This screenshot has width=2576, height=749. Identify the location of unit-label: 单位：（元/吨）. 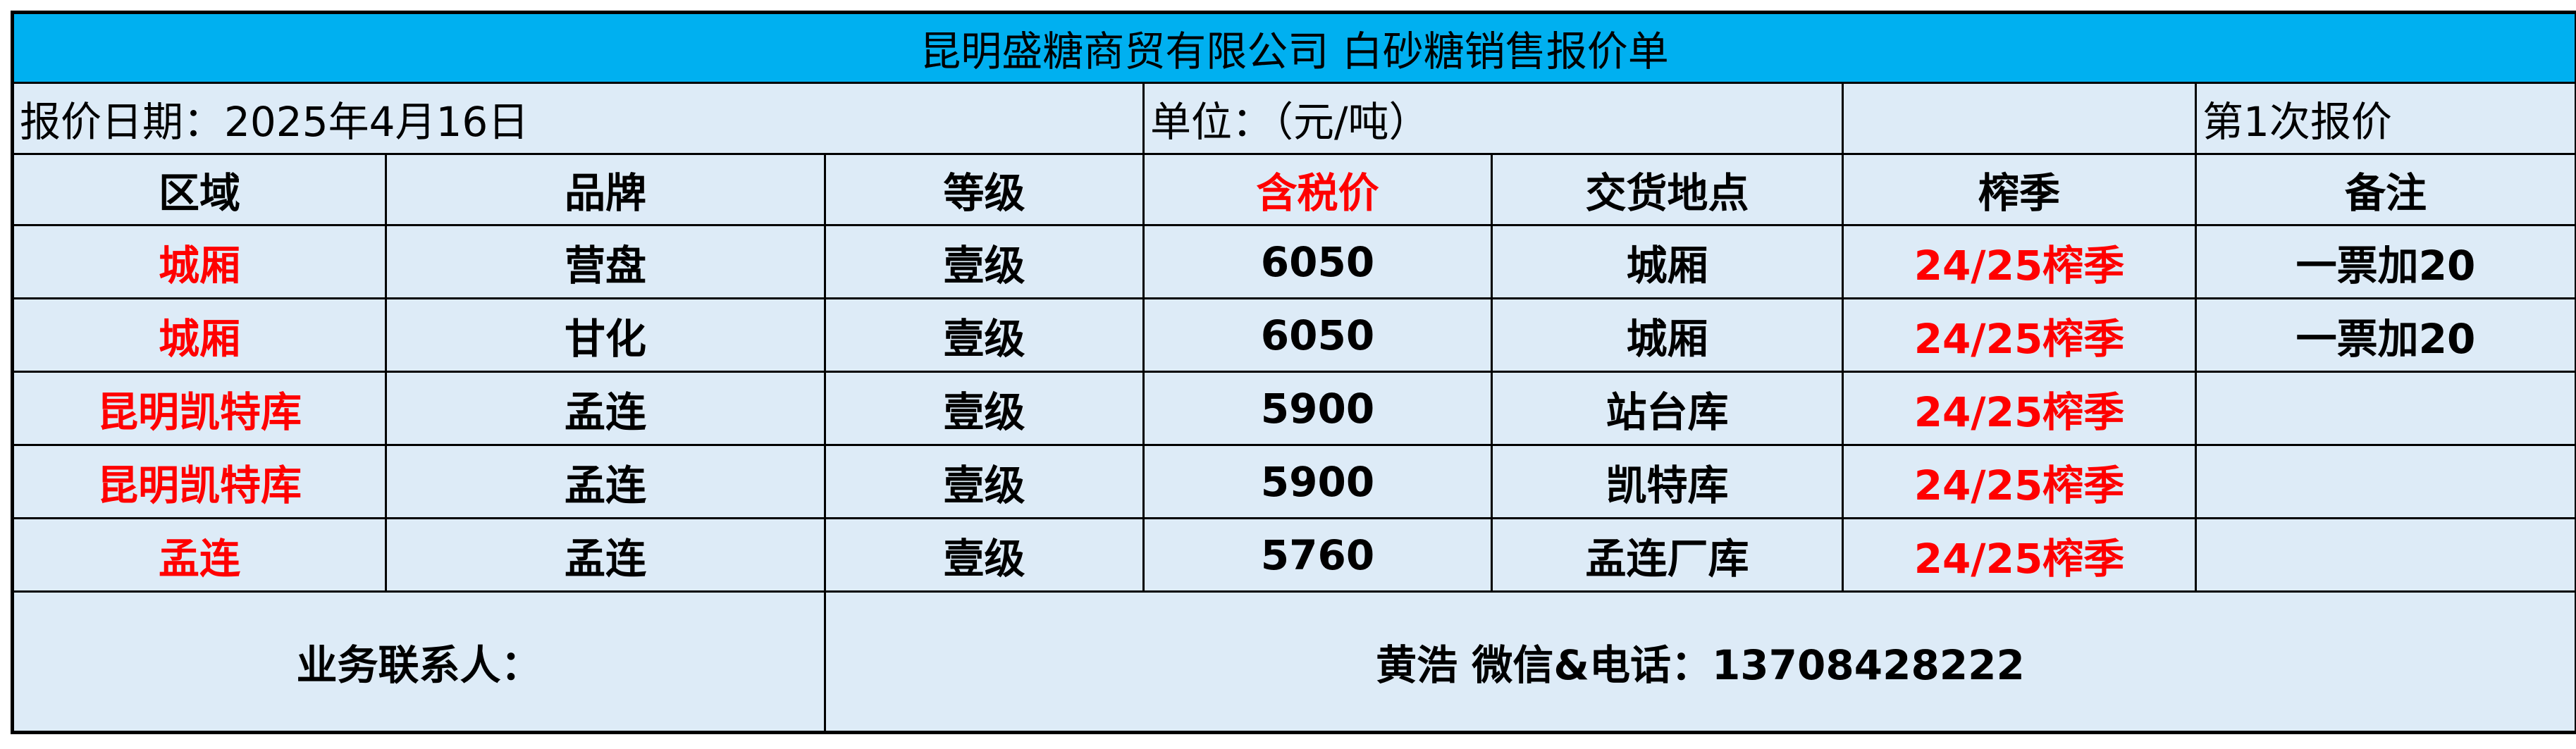
(1493, 118).